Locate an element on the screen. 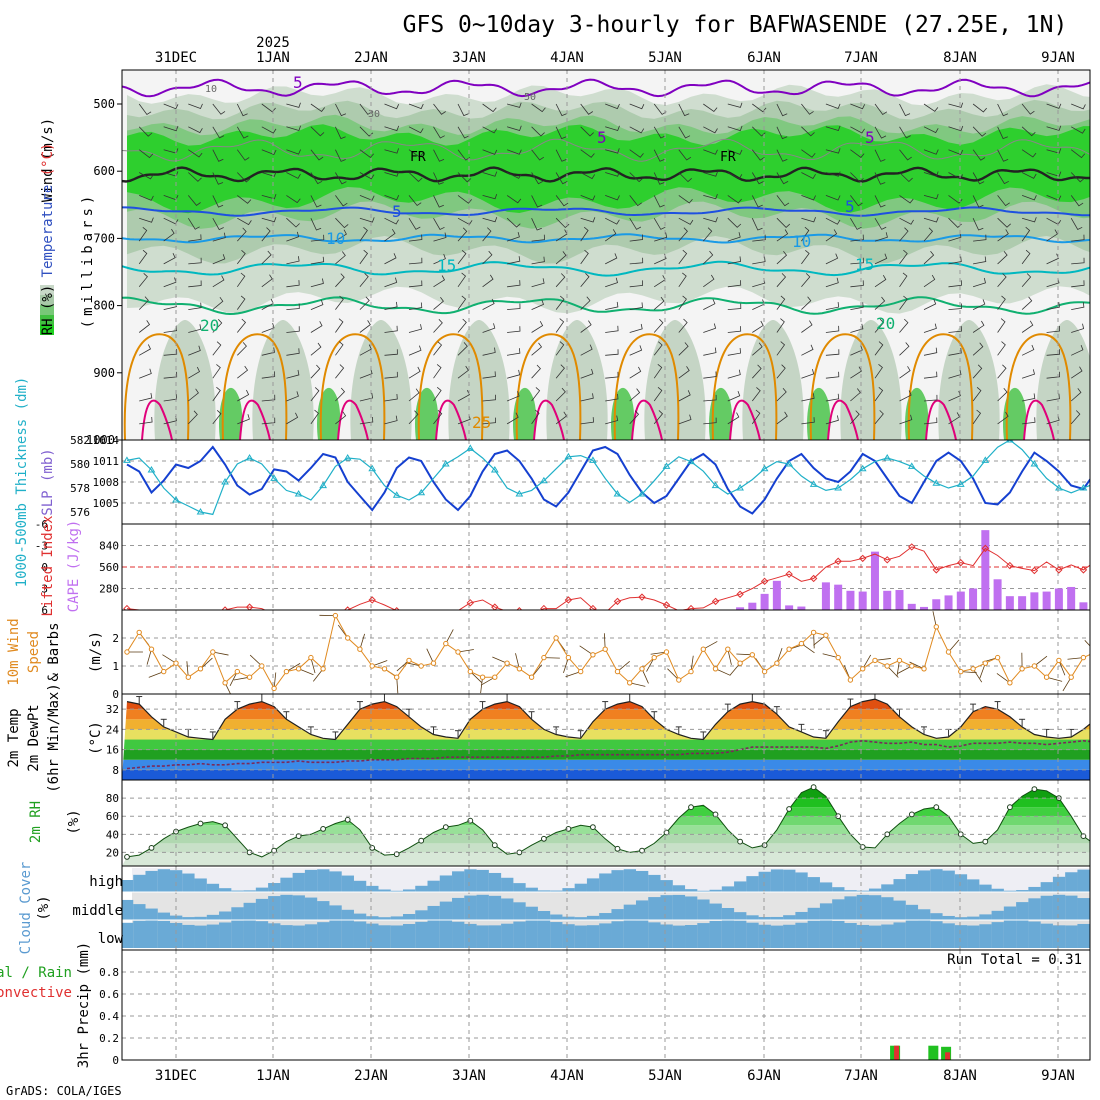  temp-band is located at coordinates (606, 734).